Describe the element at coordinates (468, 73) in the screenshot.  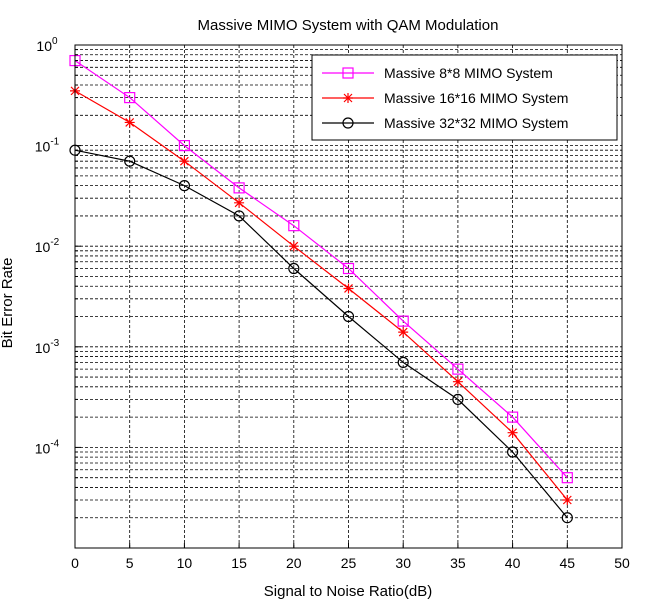
I see `legend-entry: Massive 8*8 MIMO System` at that location.